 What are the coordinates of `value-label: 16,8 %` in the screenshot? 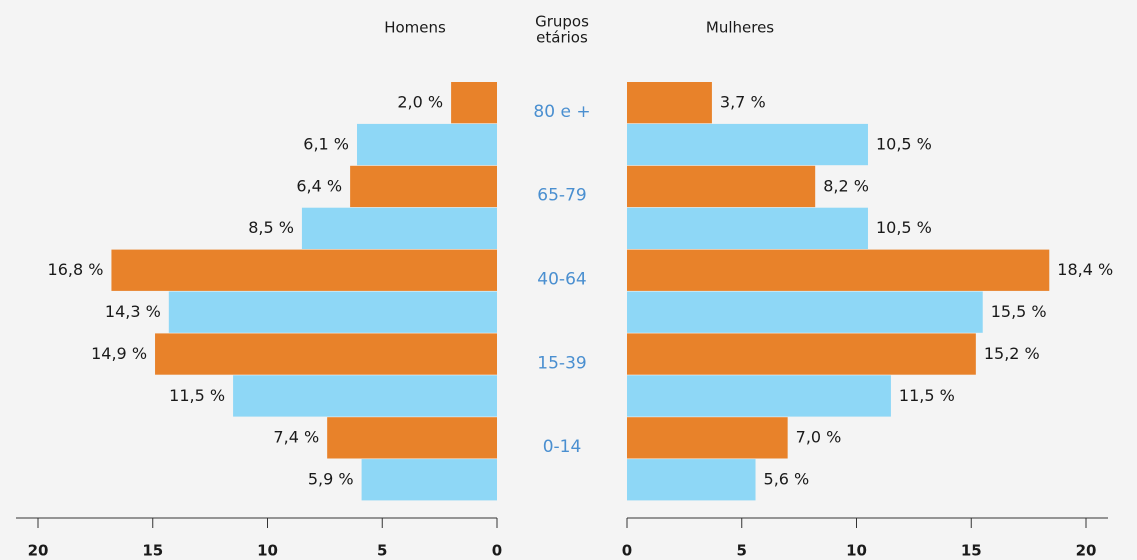 It's located at (76, 269).